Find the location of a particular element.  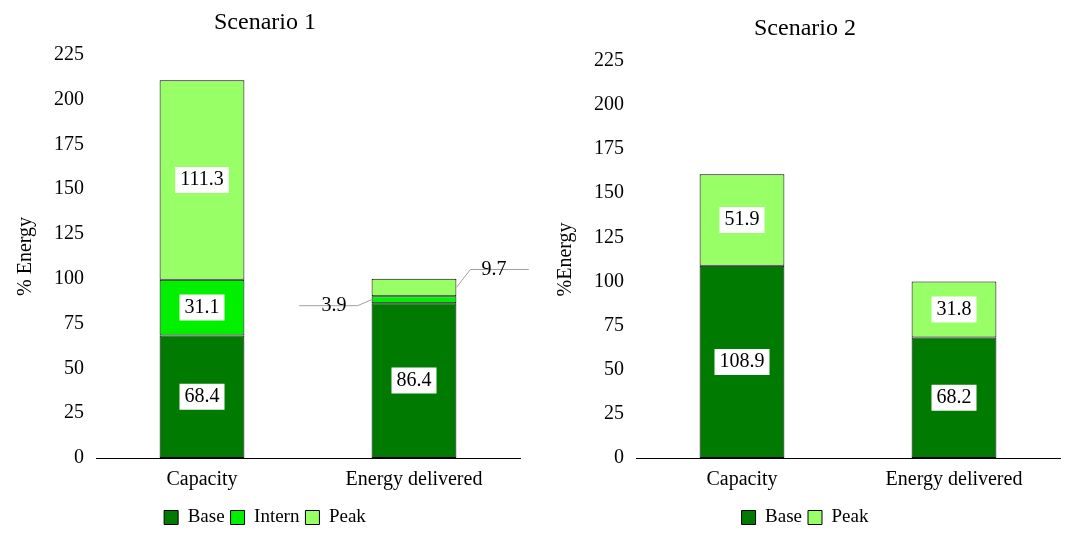

data-label: 31.8 is located at coordinates (954, 307).